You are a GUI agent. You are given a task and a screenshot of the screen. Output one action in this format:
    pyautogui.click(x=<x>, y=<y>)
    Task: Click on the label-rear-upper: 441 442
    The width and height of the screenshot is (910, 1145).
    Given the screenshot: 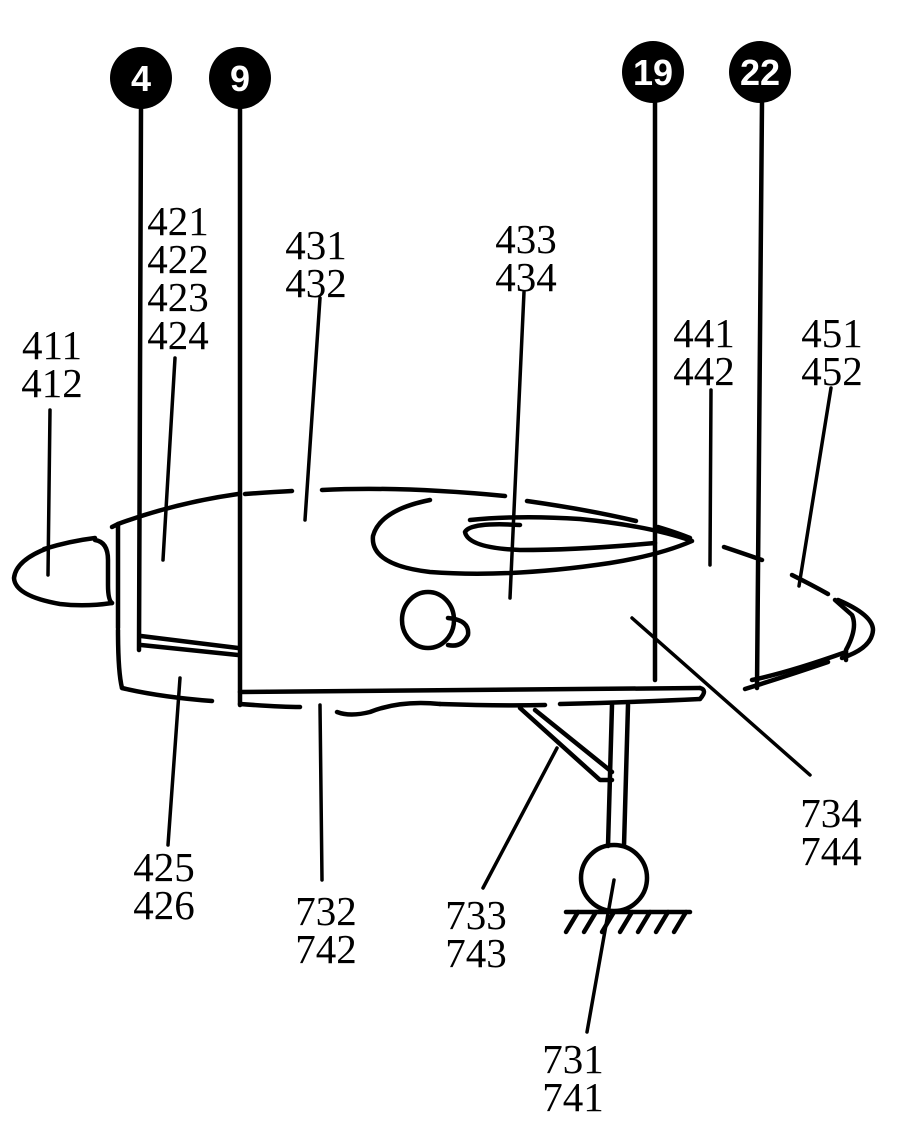 What is the action you would take?
    pyautogui.click(x=704, y=352)
    